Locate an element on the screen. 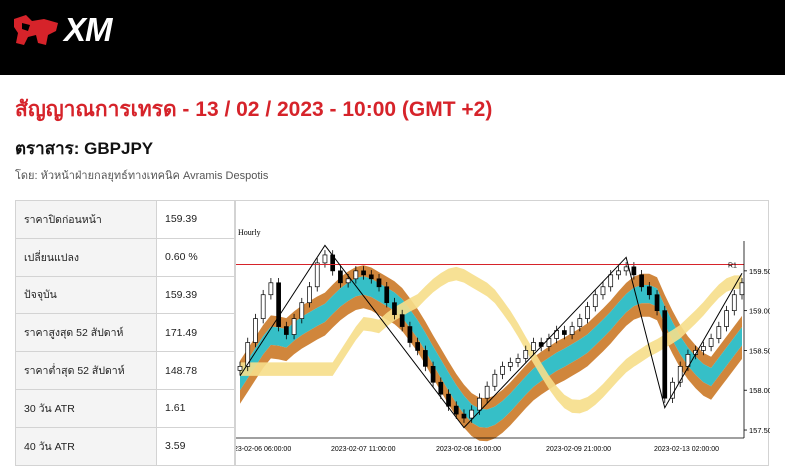 The height and width of the screenshot is (474, 785). table-row: เปลี่ยนแปลง 0.60 % is located at coordinates (125, 257).